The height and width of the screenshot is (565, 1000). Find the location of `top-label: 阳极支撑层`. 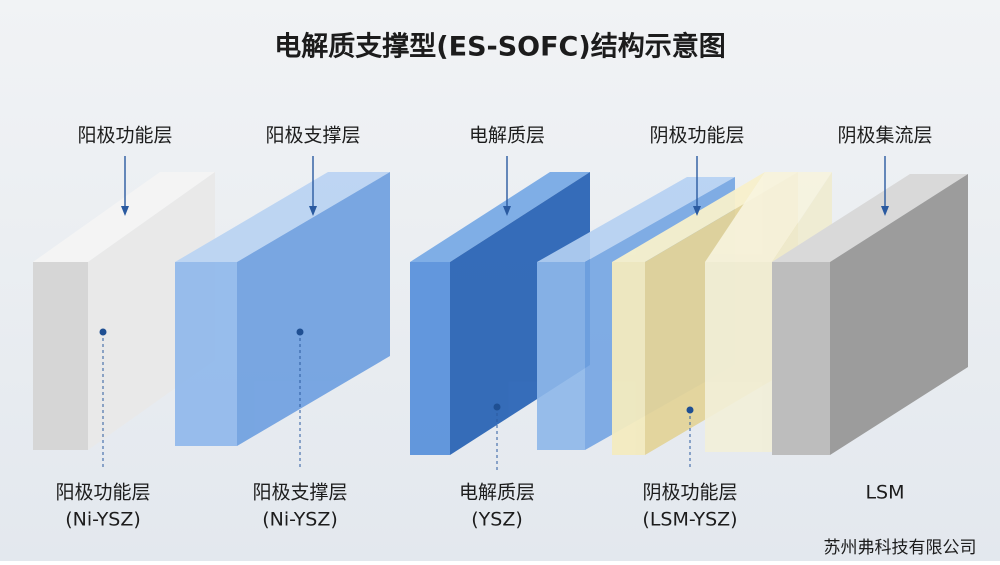

top-label: 阳极支撑层 is located at coordinates (312, 136).